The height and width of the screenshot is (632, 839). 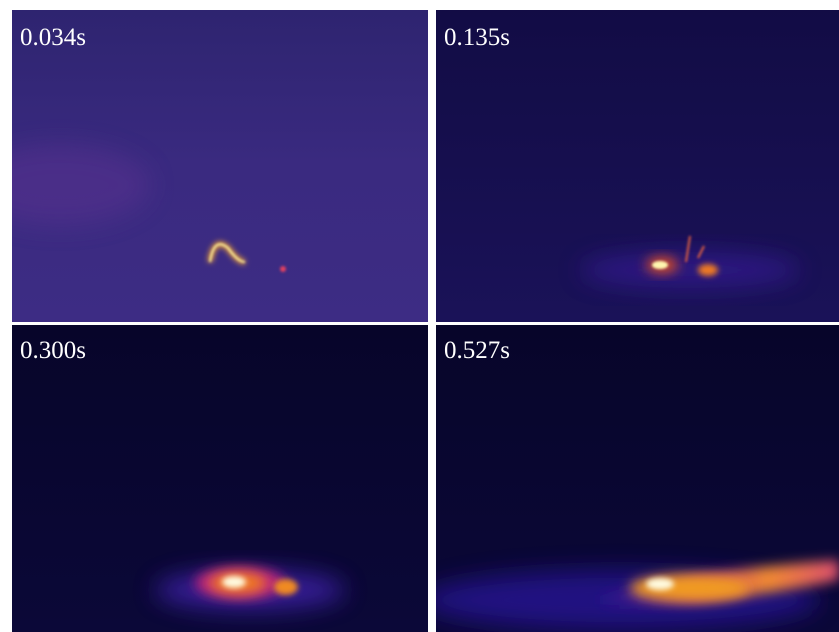 I want to click on time-label: 0.527s, so click(x=477, y=350).